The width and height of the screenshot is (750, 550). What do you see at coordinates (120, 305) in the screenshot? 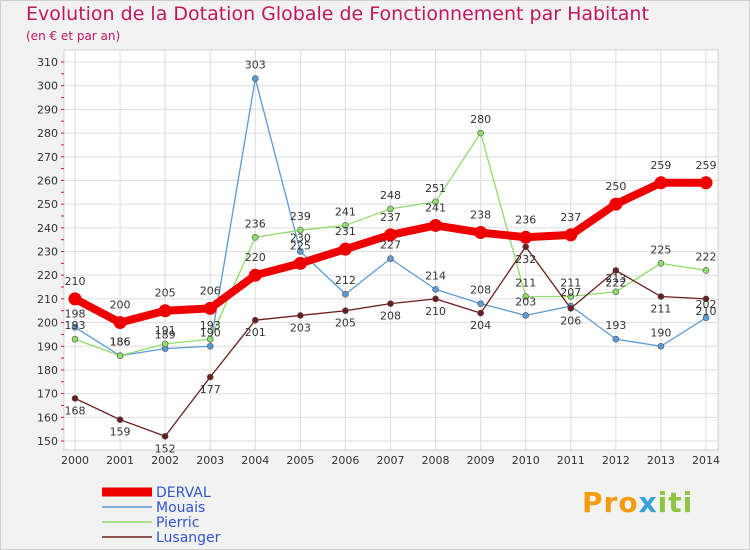
I see `data-label: 200` at bounding box center [120, 305].